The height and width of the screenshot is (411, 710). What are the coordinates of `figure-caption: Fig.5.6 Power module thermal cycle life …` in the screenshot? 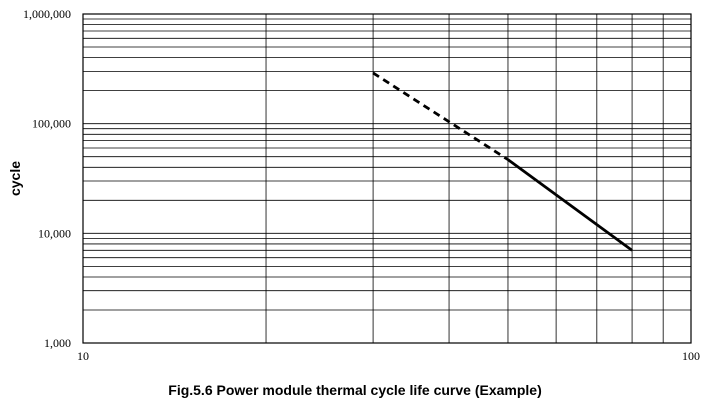 It's located at (355, 390).